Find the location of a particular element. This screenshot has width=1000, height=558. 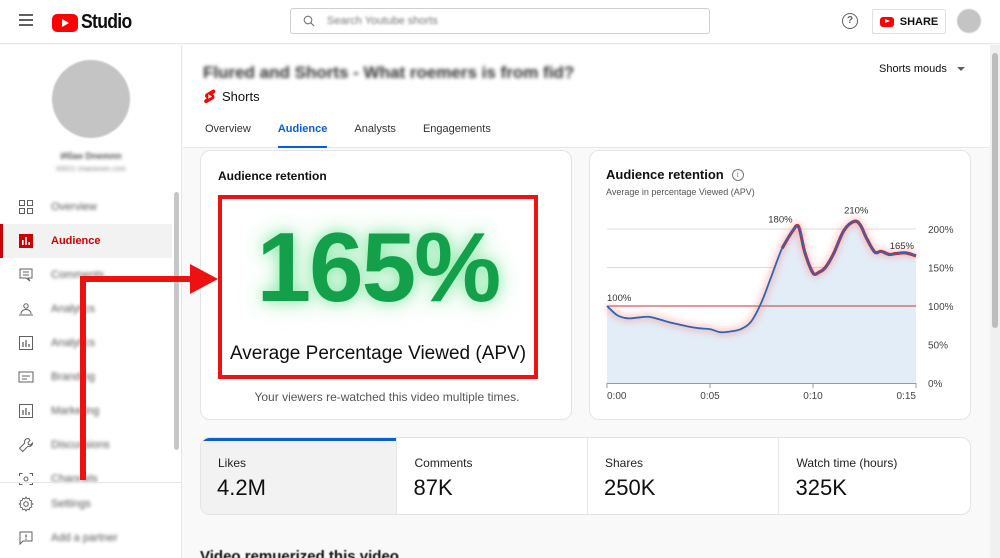

sidebar-item-audience: Audience is located at coordinates (86, 241).